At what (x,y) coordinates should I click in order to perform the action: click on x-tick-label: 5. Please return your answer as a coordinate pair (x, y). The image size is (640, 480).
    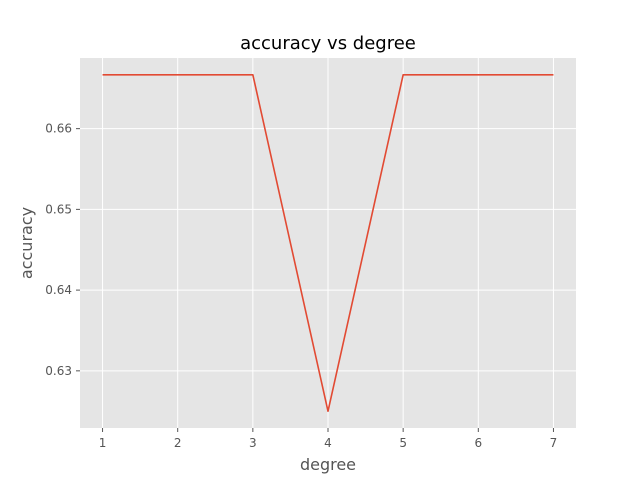
    Looking at the image, I should click on (403, 443).